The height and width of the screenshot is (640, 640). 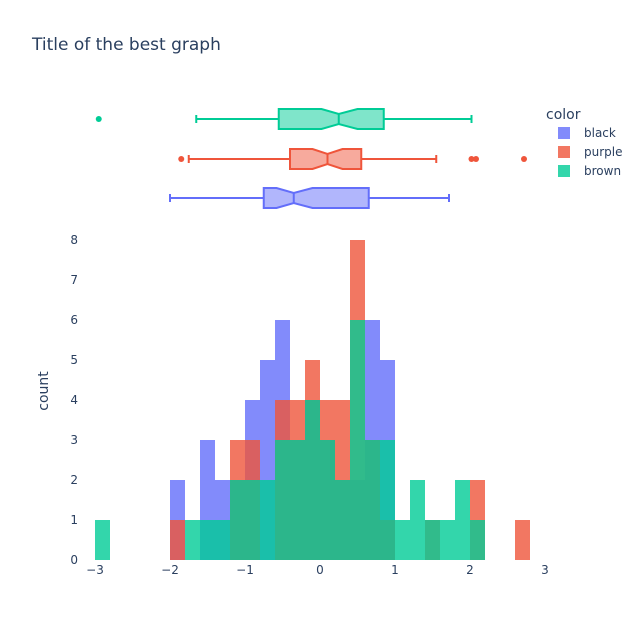 What do you see at coordinates (74, 440) in the screenshot?
I see `y-tick-label: 3` at bounding box center [74, 440].